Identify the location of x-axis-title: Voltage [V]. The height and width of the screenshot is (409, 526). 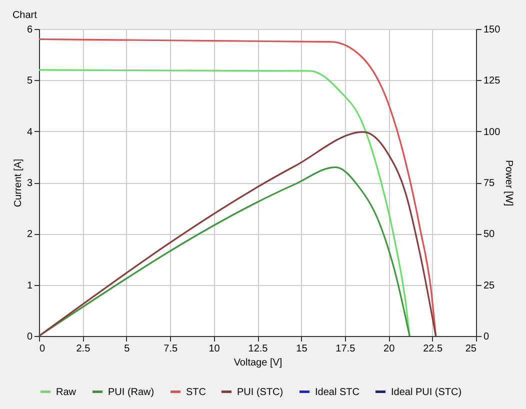
(258, 363).